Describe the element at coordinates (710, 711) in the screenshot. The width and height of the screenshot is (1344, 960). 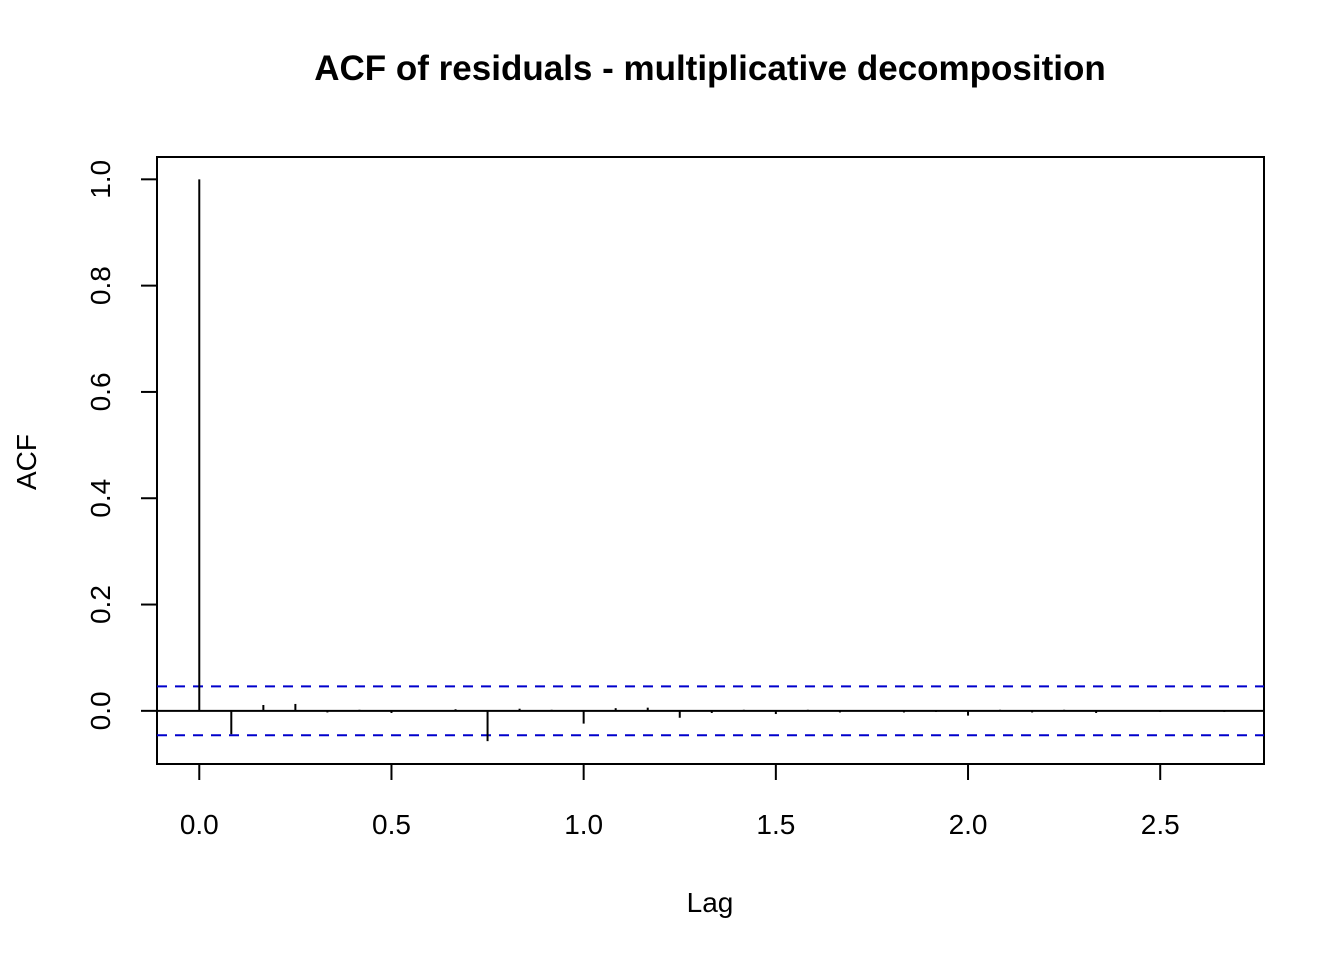
I see `confidence-bounds` at that location.